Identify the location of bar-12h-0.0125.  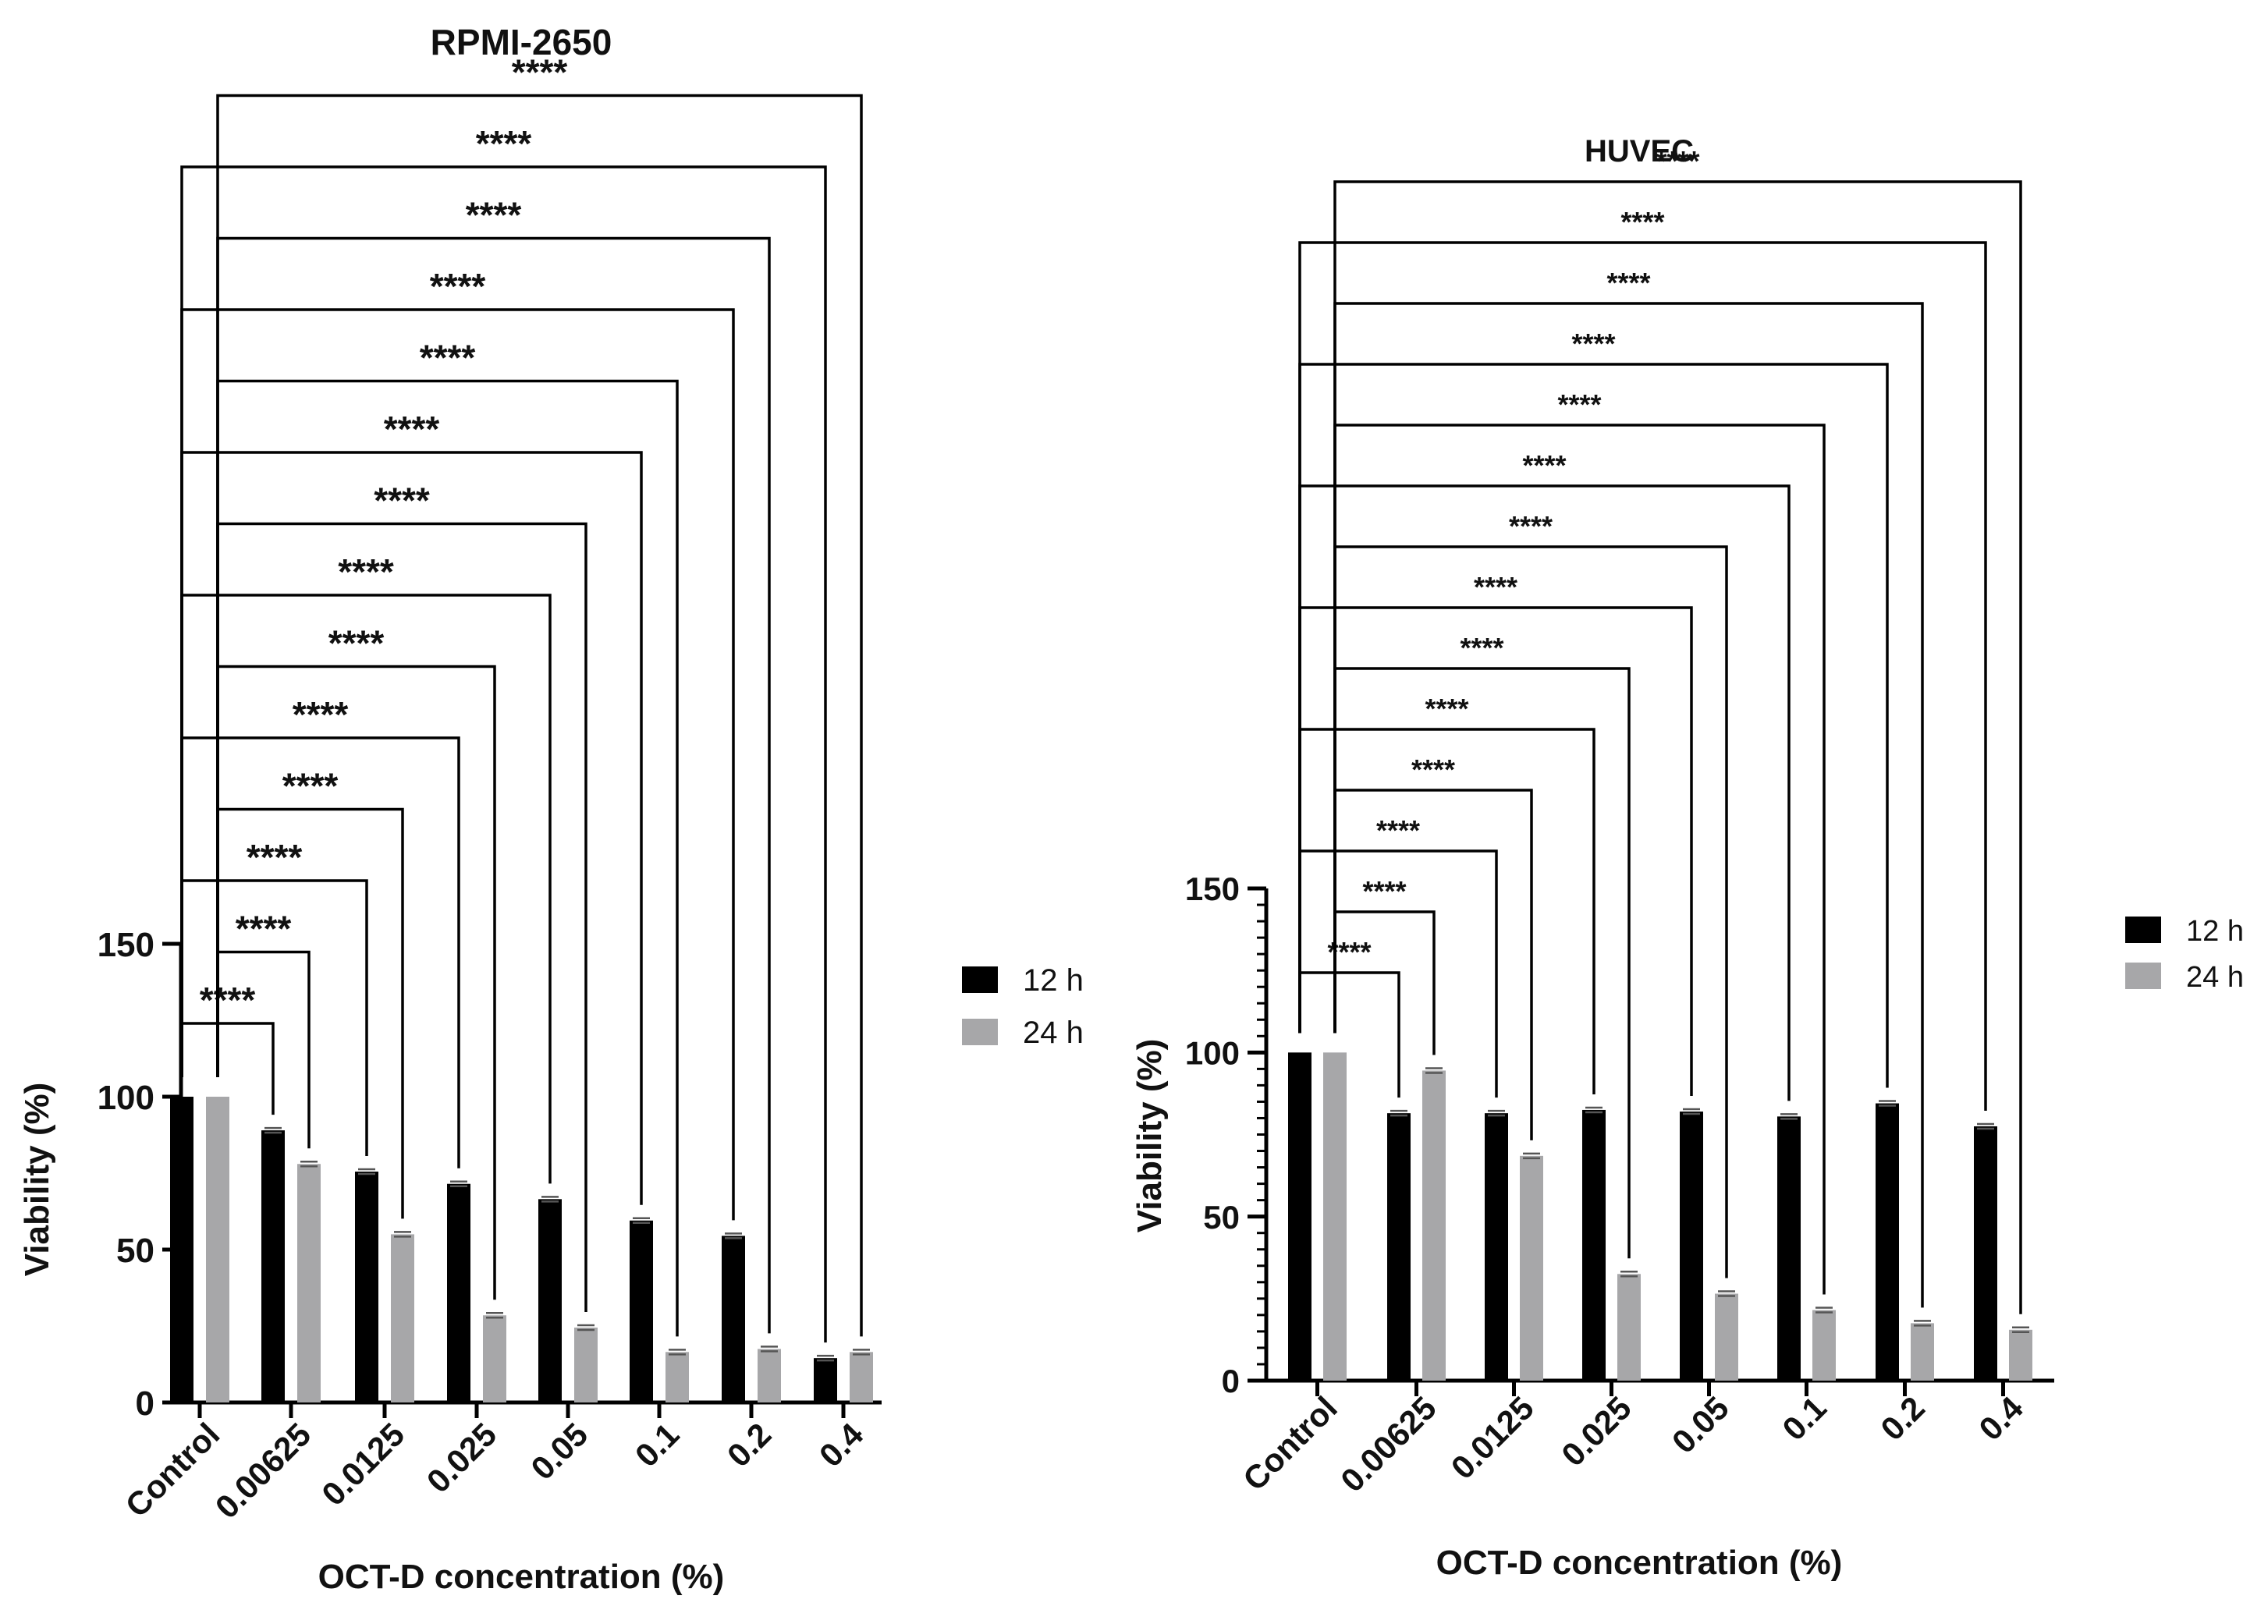
(366, 1287).